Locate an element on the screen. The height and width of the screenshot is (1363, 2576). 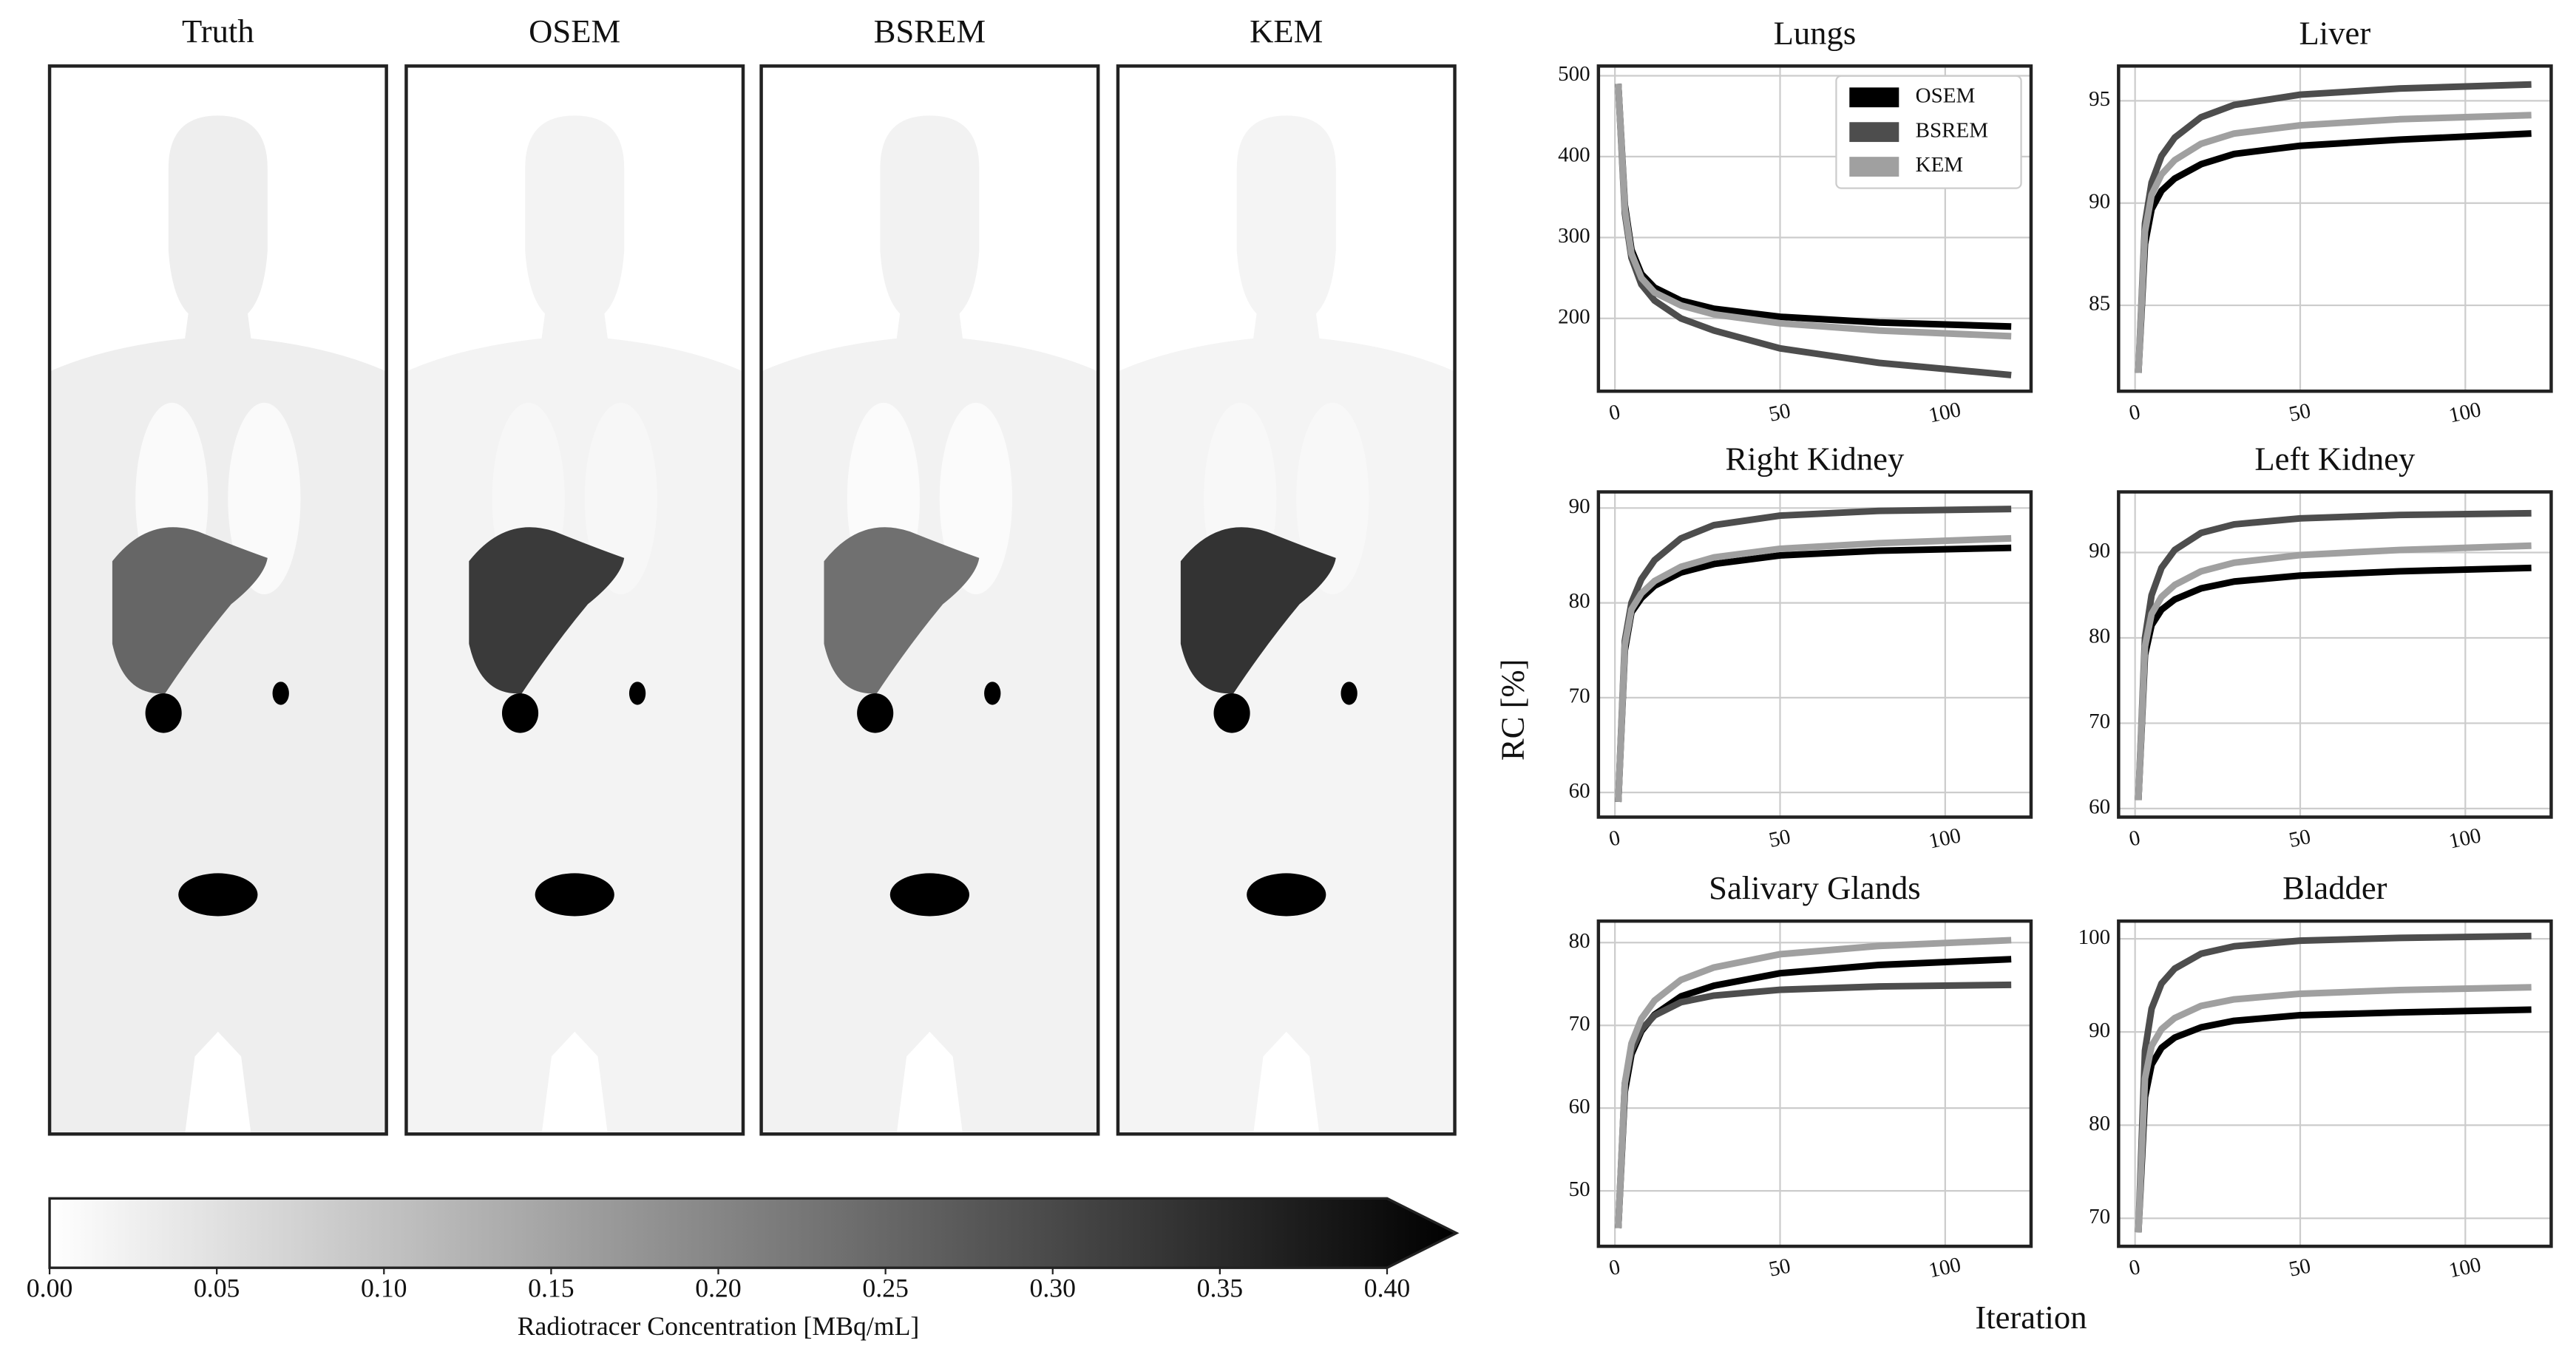
chart-title: Right Kidney is located at coordinates (1815, 459).